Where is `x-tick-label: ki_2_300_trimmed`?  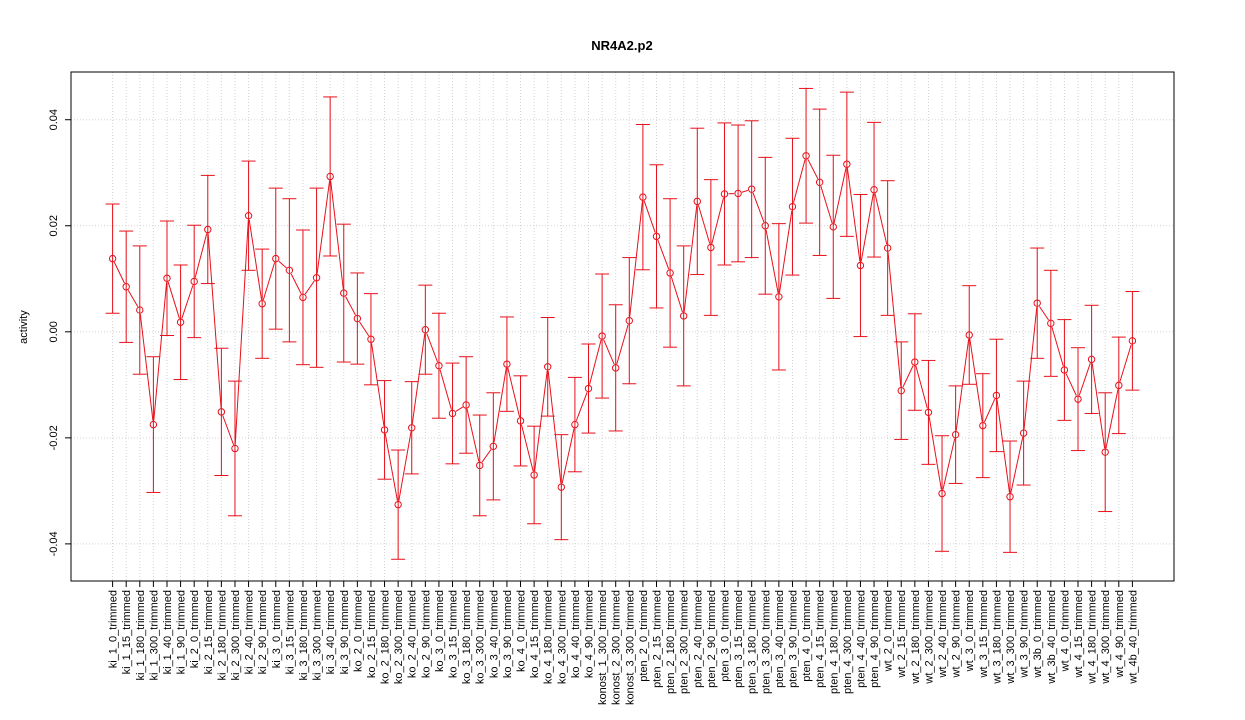 x-tick-label: ki_2_300_trimmed is located at coordinates (236, 635).